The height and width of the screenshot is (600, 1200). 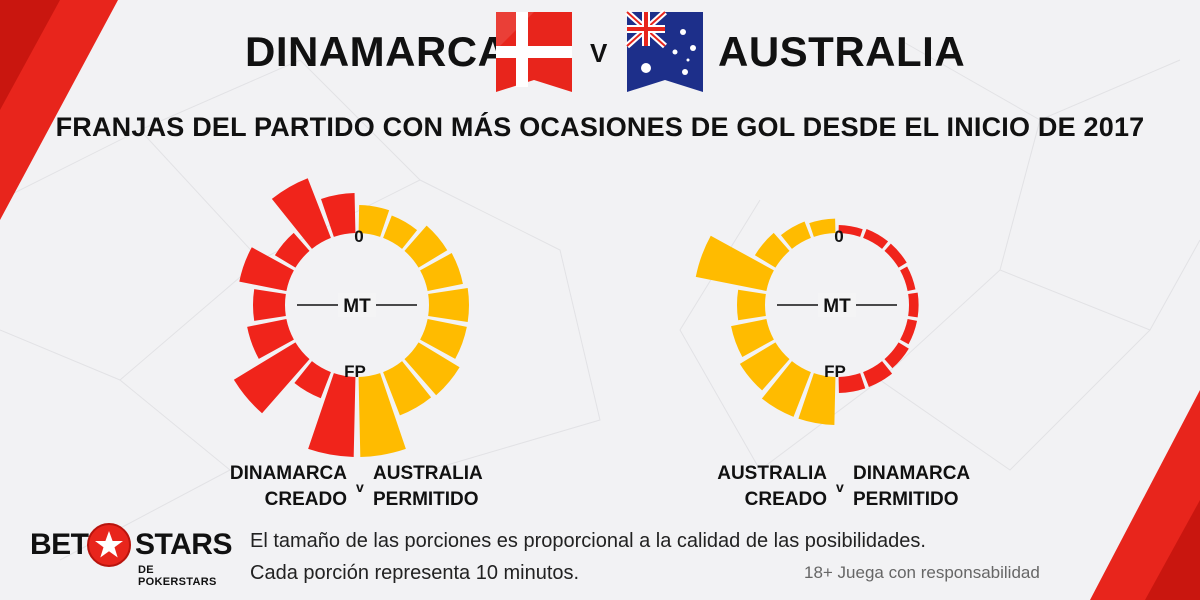 I want to click on chart2-left-caption-line1: AUSTRALIA, so click(x=772, y=473).